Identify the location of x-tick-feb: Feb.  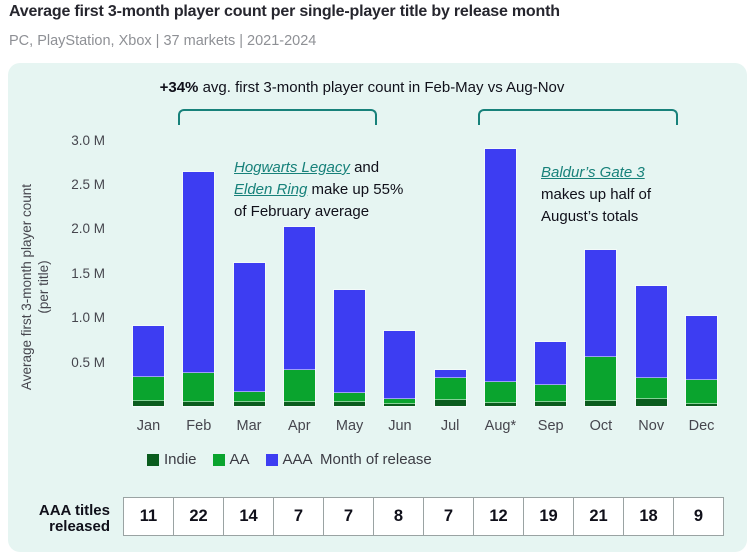
(199, 426).